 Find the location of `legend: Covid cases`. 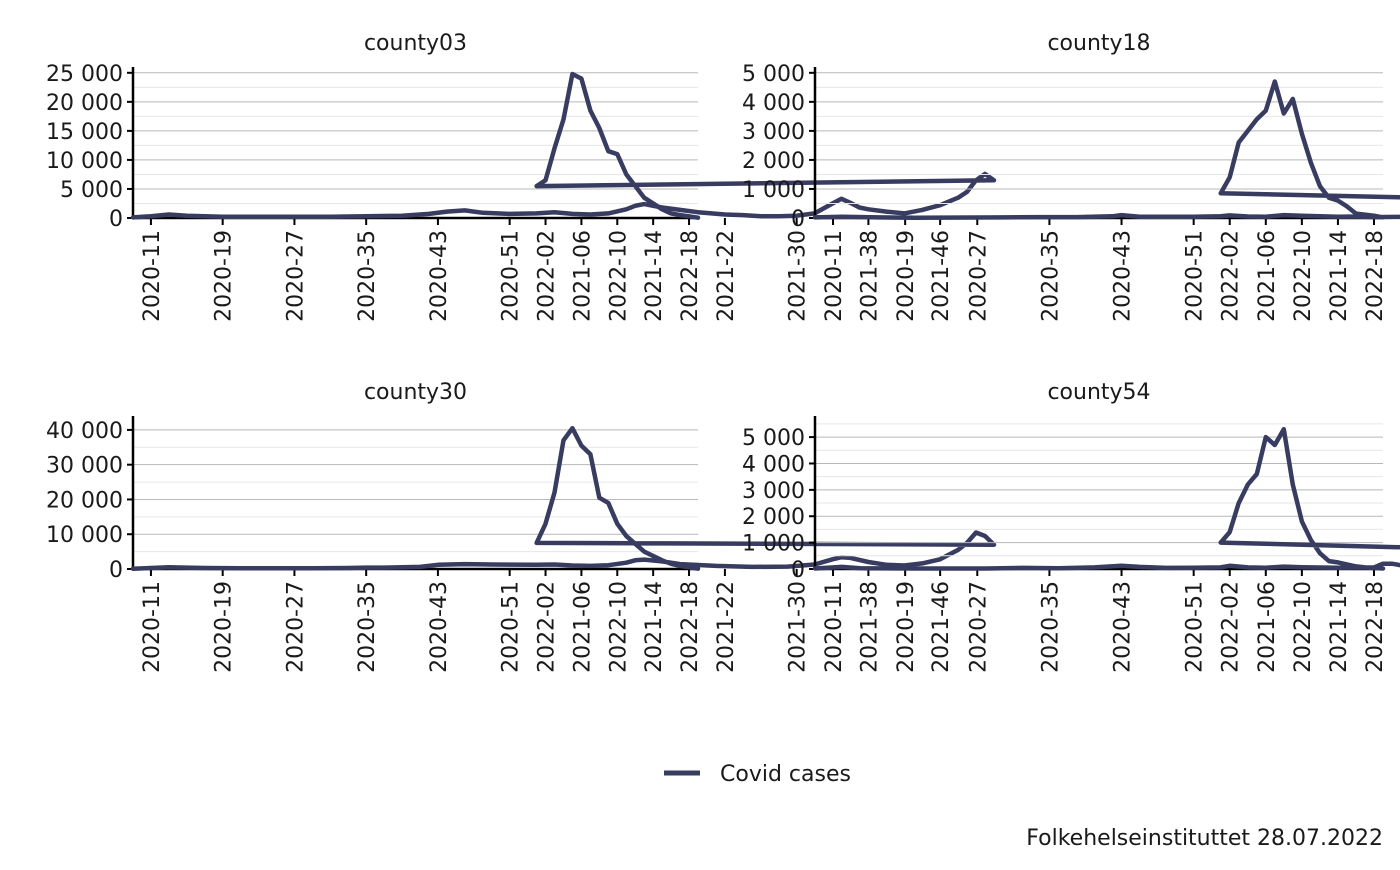

legend: Covid cases is located at coordinates (757, 774).